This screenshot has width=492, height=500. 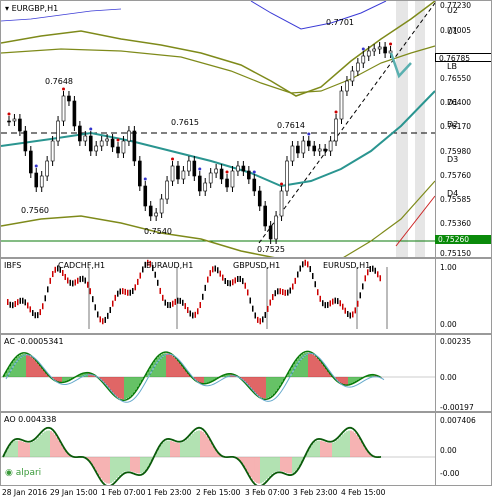 I want to click on correlation-canvas, so click(x=246, y=296).